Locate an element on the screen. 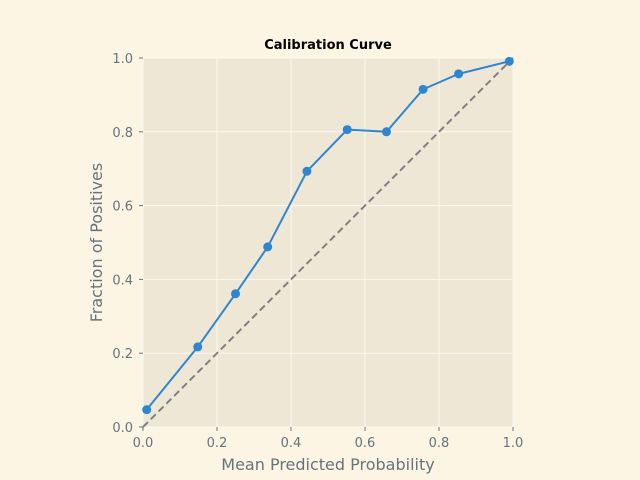 The image size is (640, 480). x-tick-label: 0.6 is located at coordinates (365, 443).